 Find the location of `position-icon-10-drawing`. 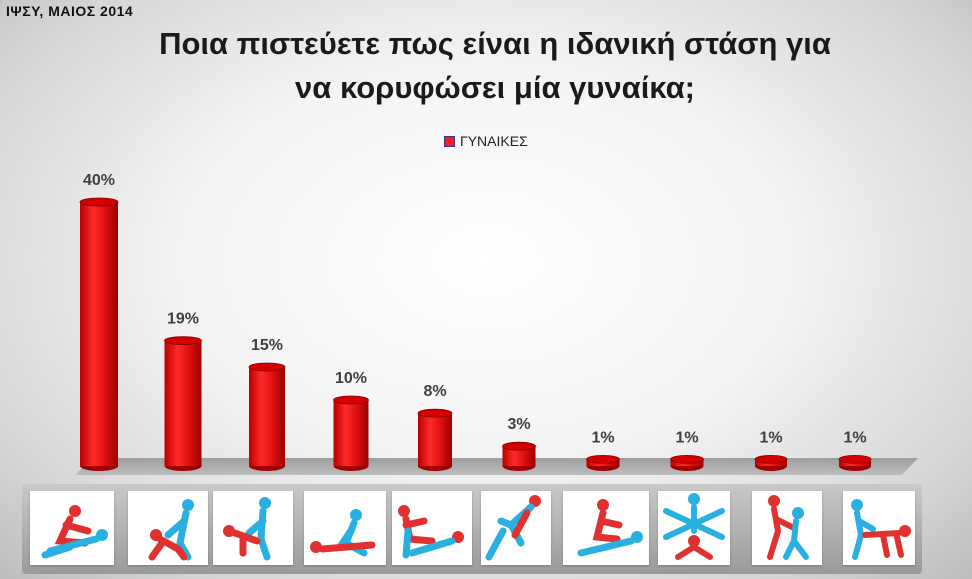

position-icon-10-drawing is located at coordinates (881, 529).